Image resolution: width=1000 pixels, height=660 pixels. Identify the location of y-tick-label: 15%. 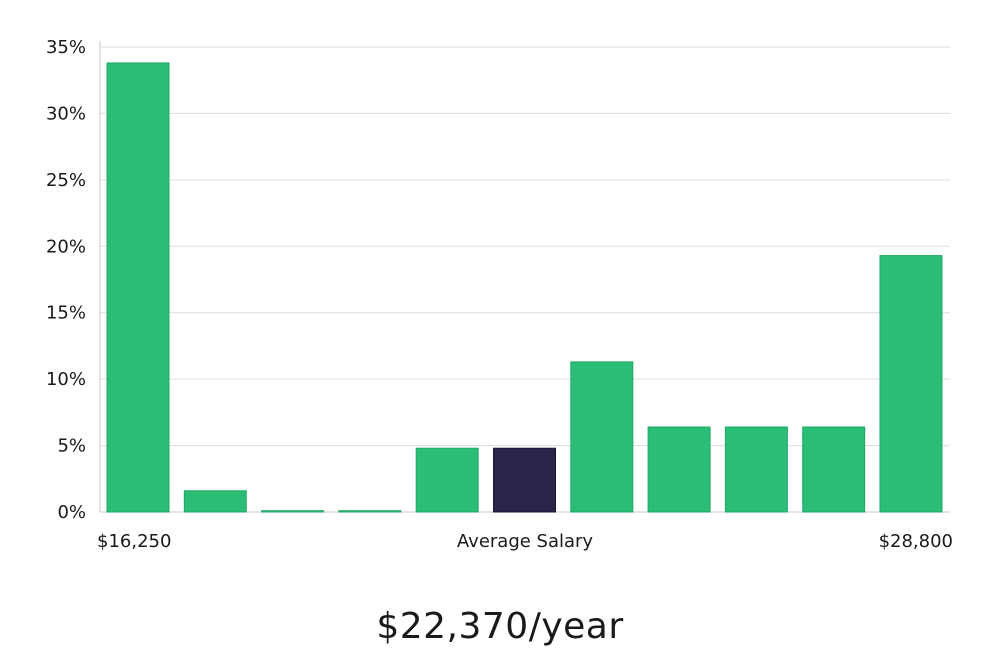
(66, 313).